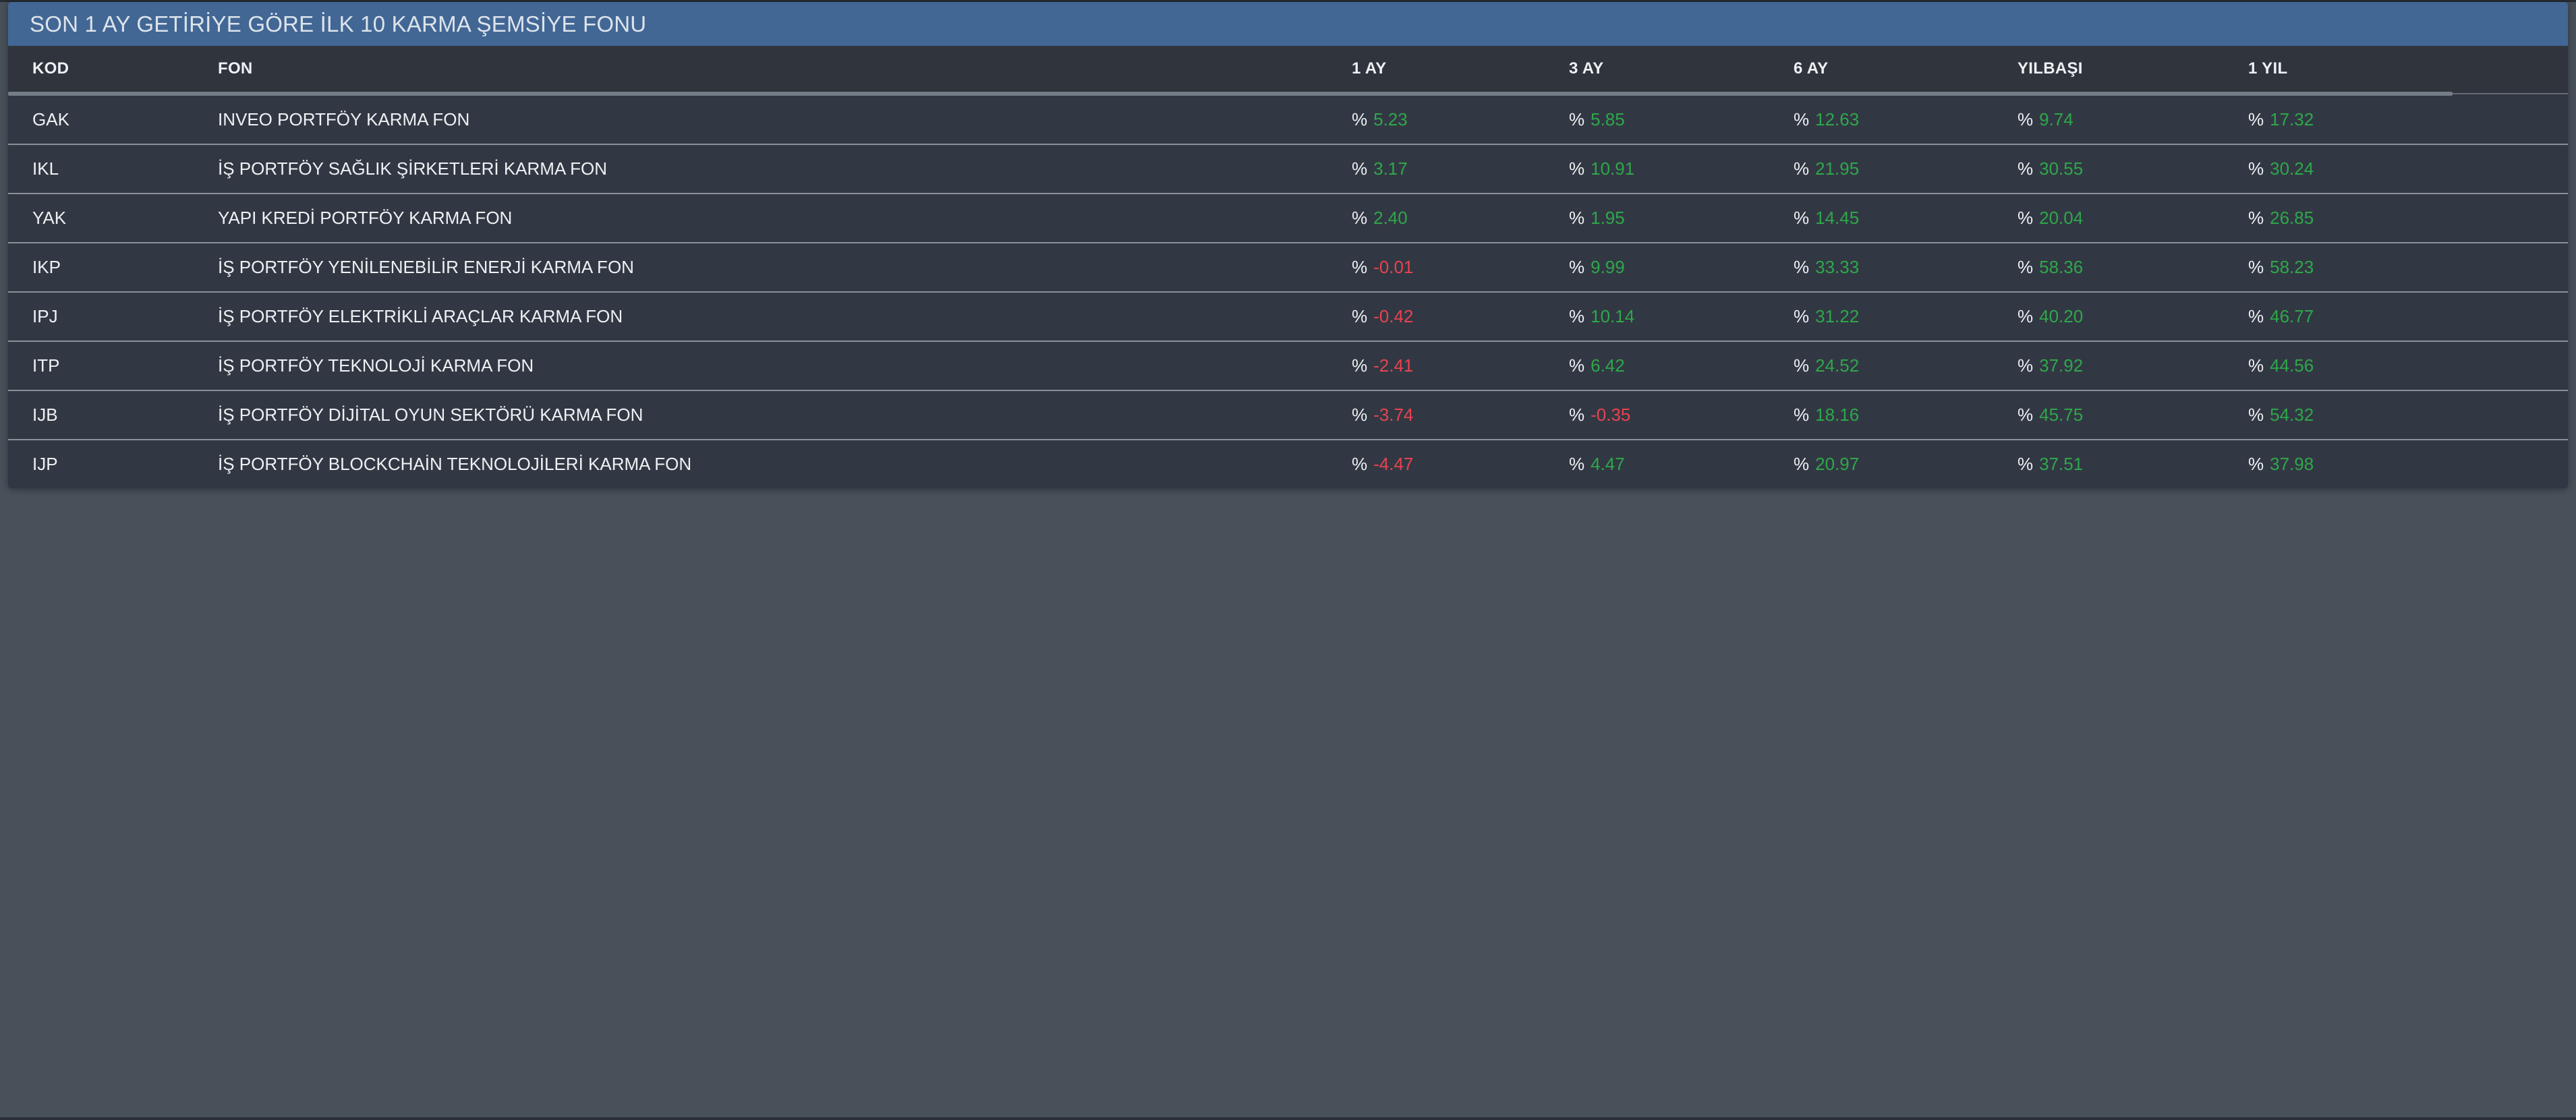 The height and width of the screenshot is (1120, 2576). Describe the element at coordinates (412, 168) in the screenshot. I see `fund-name-cell: İŞ PORTFÖY SAĞLIK ŞİRKETLERİ KARMA FON` at that location.